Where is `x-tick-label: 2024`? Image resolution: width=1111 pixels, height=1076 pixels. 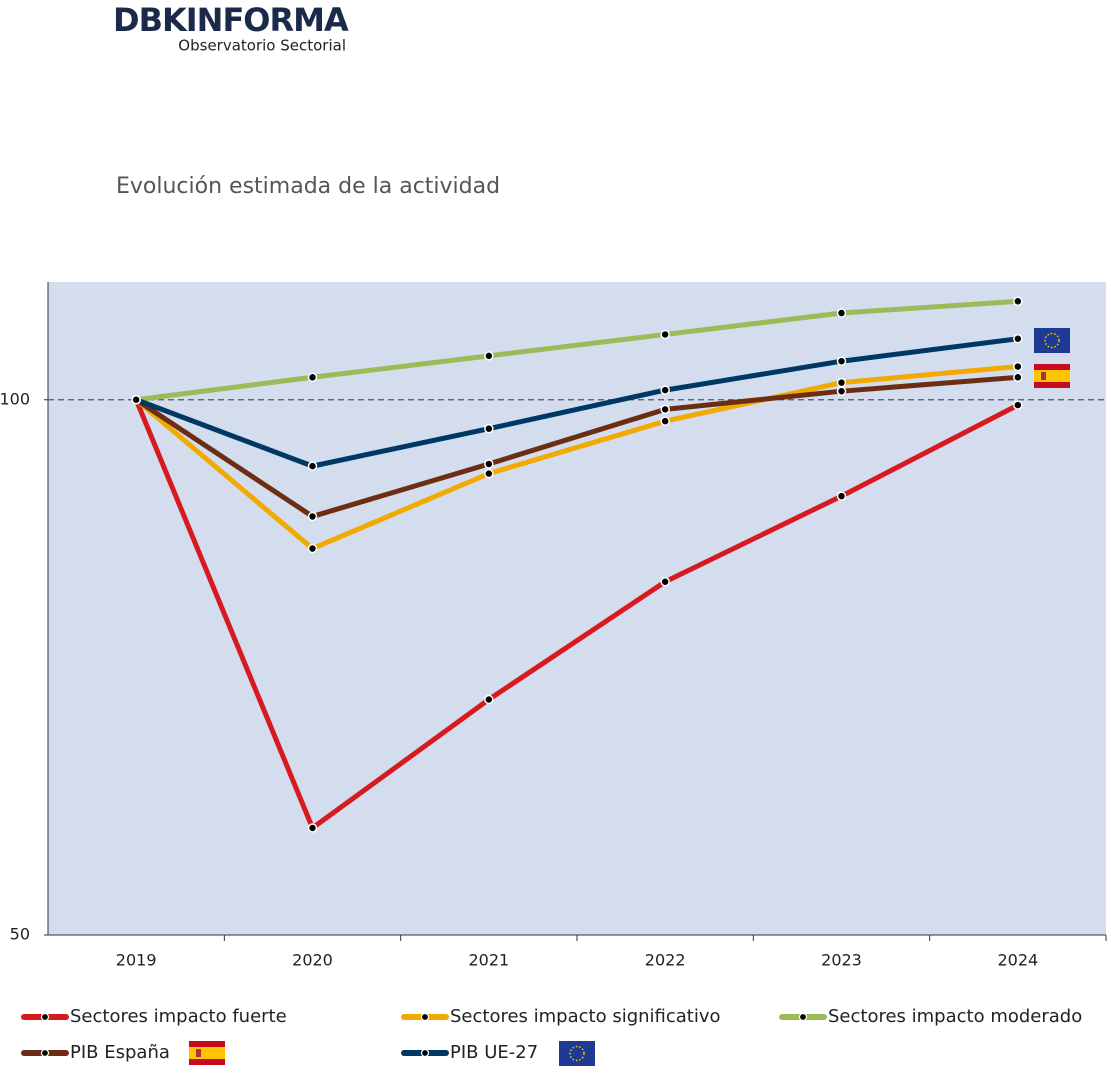
x-tick-label: 2024 is located at coordinates (1017, 960).